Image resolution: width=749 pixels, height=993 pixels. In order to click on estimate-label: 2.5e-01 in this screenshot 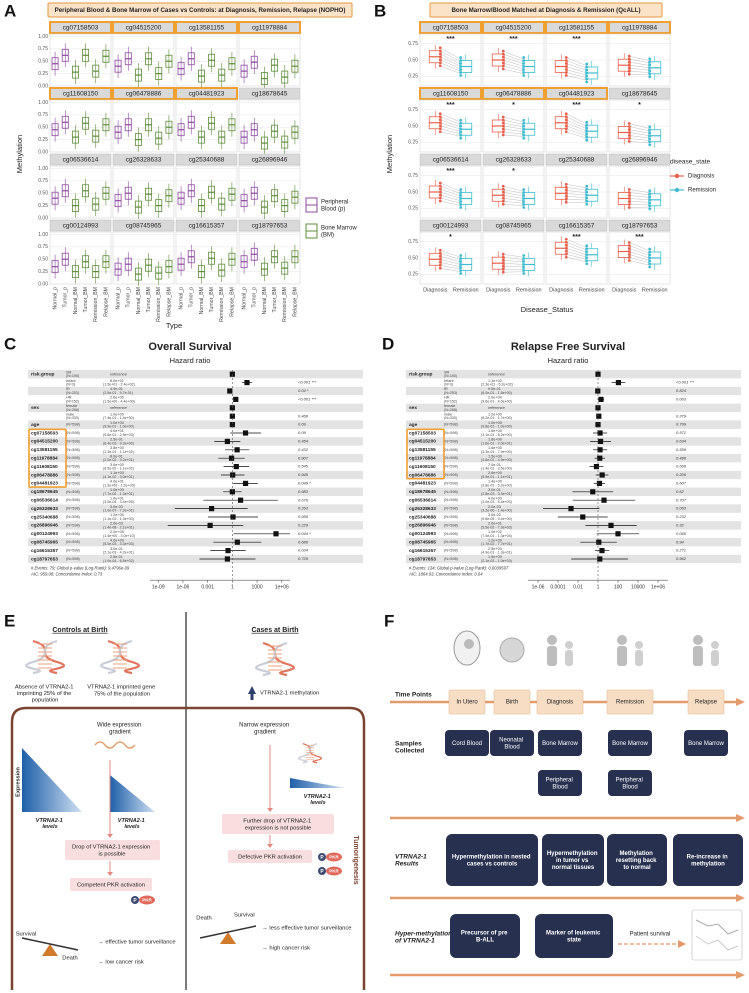, I will do `click(116, 440)`.